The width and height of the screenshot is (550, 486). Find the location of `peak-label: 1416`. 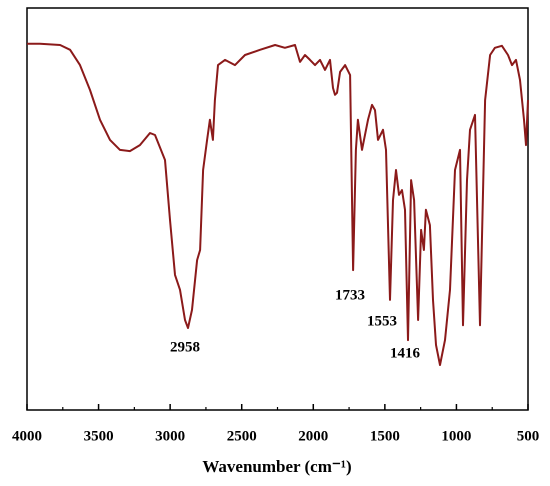

peak-label: 1416 is located at coordinates (405, 353).